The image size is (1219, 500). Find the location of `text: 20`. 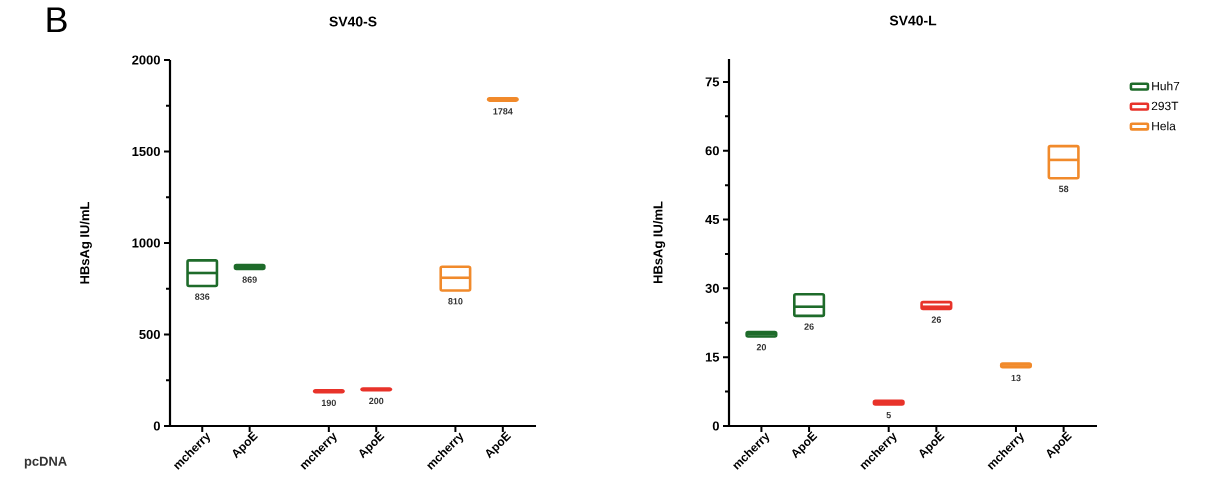

text: 20 is located at coordinates (761, 347).